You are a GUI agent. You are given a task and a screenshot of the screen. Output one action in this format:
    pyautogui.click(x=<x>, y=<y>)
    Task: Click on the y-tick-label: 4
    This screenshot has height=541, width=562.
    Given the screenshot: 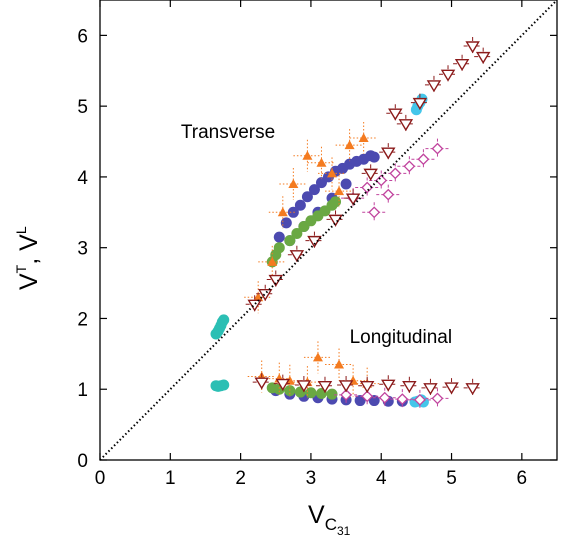 What is the action you would take?
    pyautogui.click(x=82, y=178)
    